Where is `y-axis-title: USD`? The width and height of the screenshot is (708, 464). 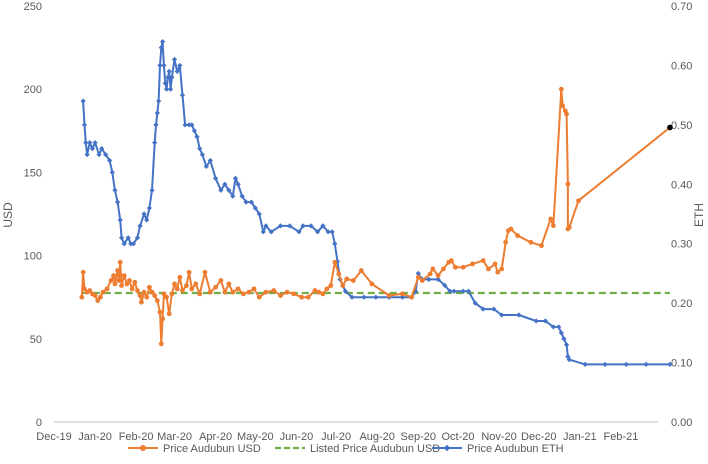
y-axis-title: USD is located at coordinates (8, 215).